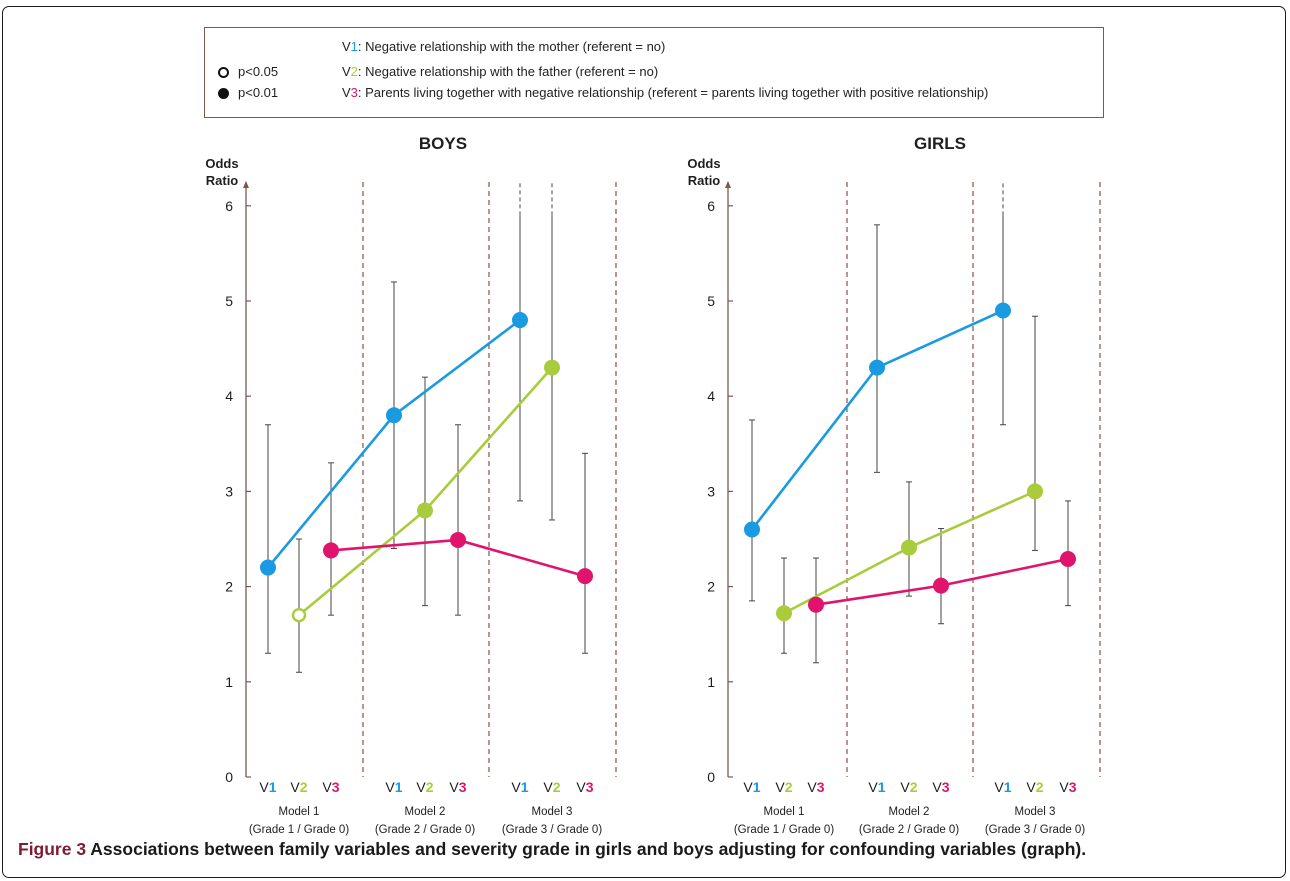 This screenshot has width=1290, height=881. Describe the element at coordinates (229, 301) in the screenshot. I see `boys-ytick-label-5: 5` at that location.